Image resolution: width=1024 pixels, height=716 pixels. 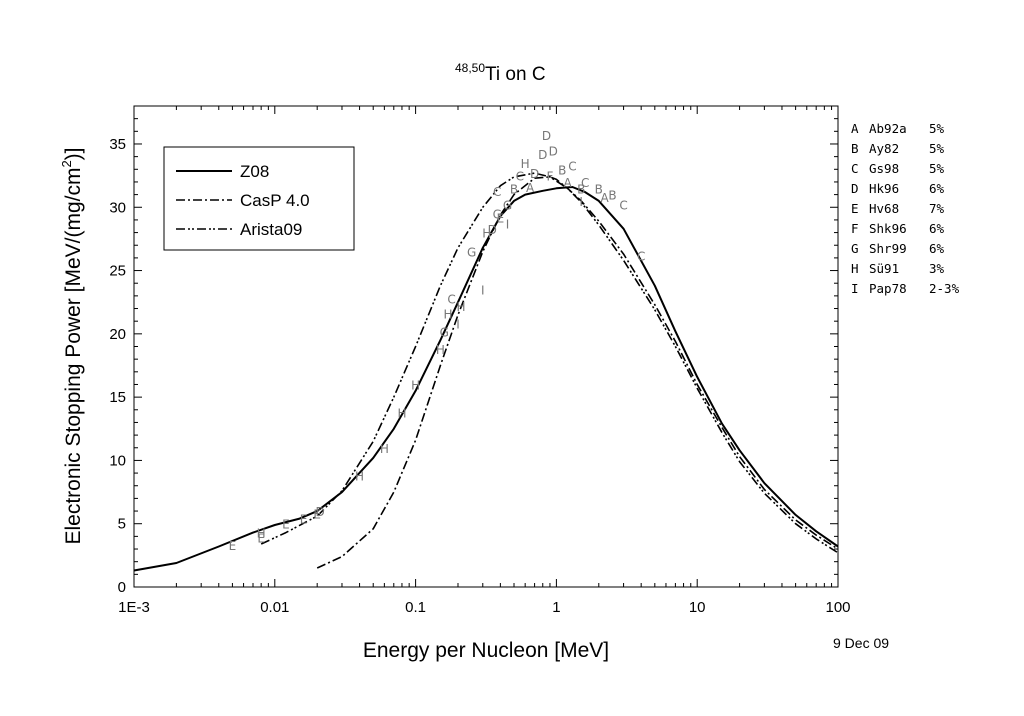 What do you see at coordinates (271, 229) in the screenshot?
I see `legend-label-arista: Arista09` at bounding box center [271, 229].